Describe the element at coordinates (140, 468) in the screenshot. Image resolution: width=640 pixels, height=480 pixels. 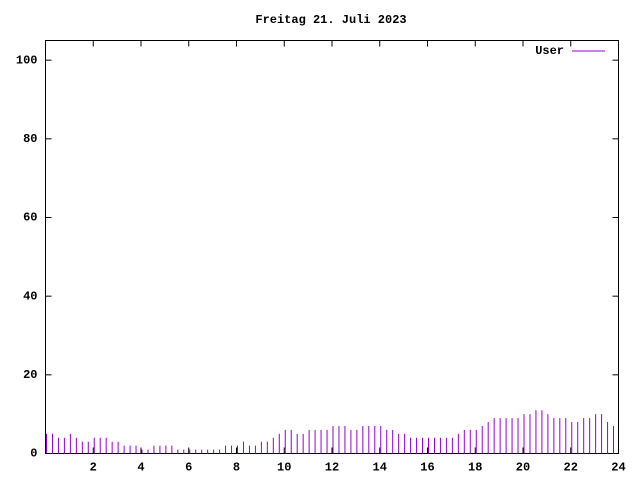
I see `x-tick-label: 4` at that location.